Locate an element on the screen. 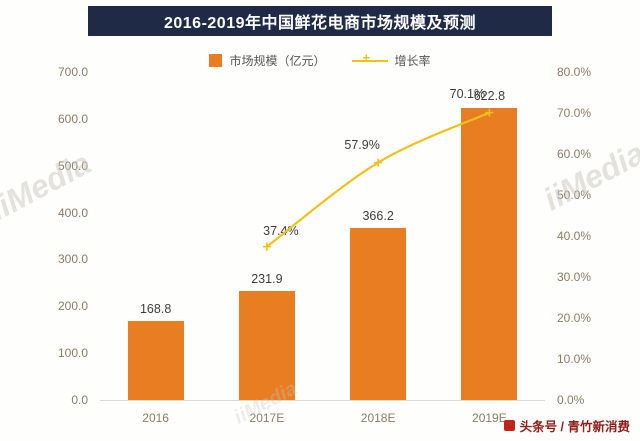 This screenshot has width=640, height=441. right-axis-tick-label: 70.0% is located at coordinates (574, 113).